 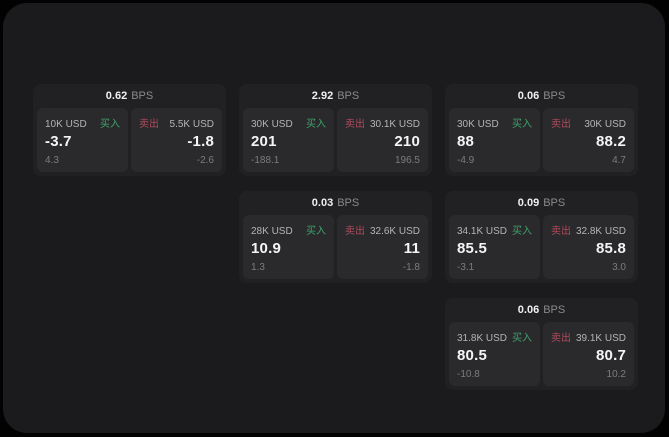 I want to click on buy-price: 201, so click(x=264, y=141).